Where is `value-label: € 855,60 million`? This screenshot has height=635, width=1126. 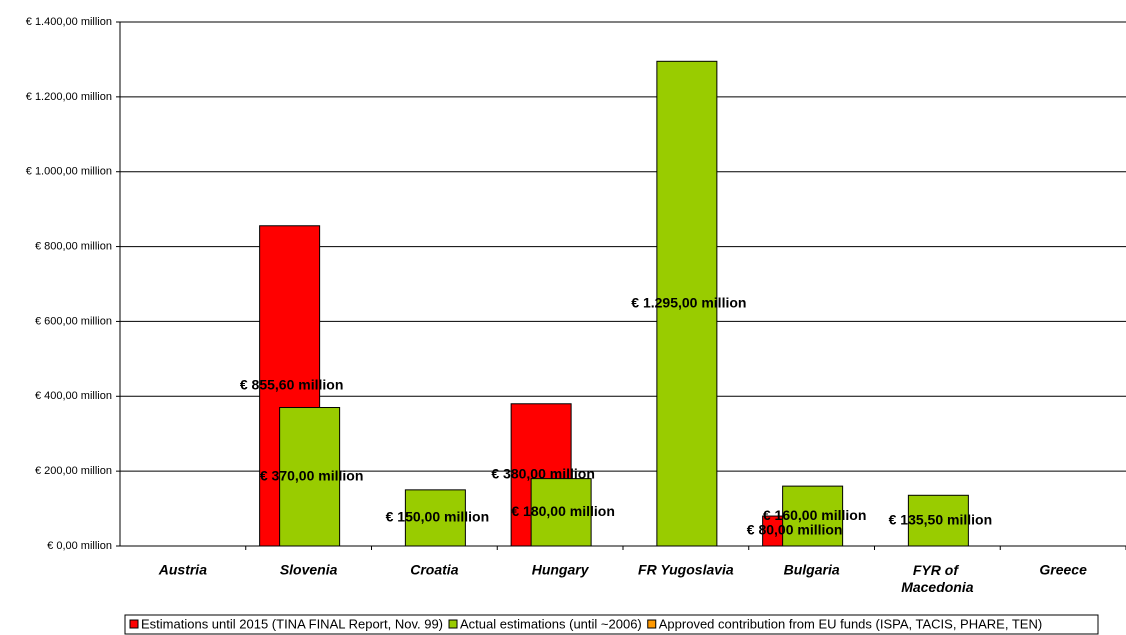
value-label: € 855,60 million is located at coordinates (292, 385).